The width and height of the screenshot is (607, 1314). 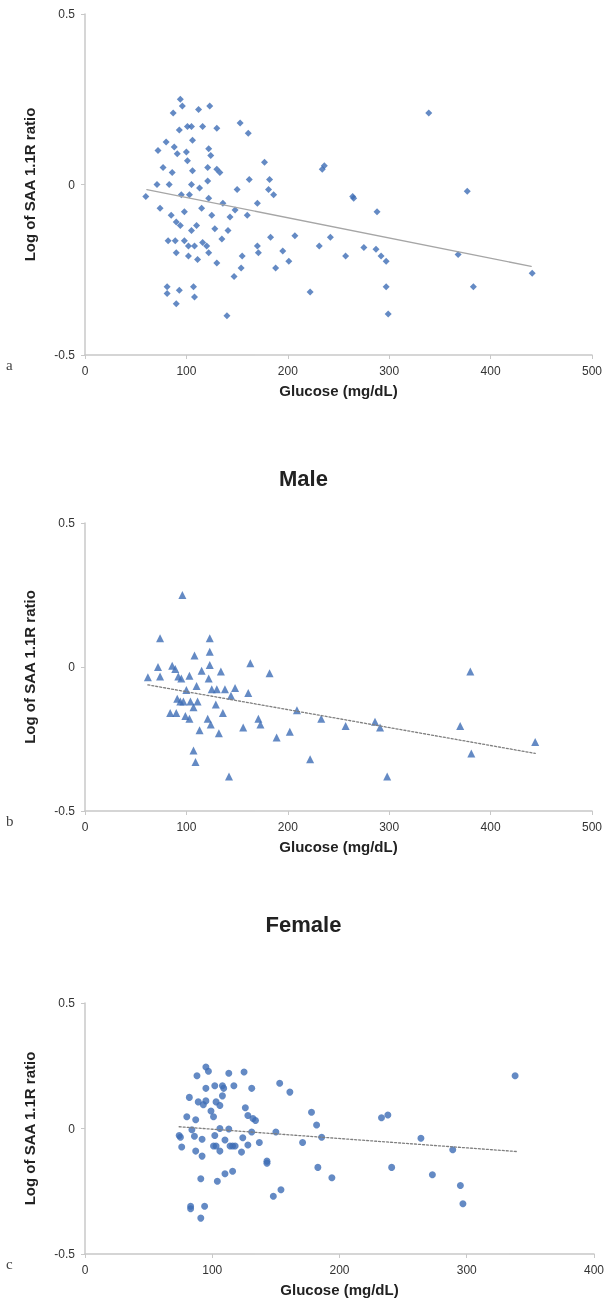 What do you see at coordinates (303, 924) in the screenshot?
I see `chart-title: Female` at bounding box center [303, 924].